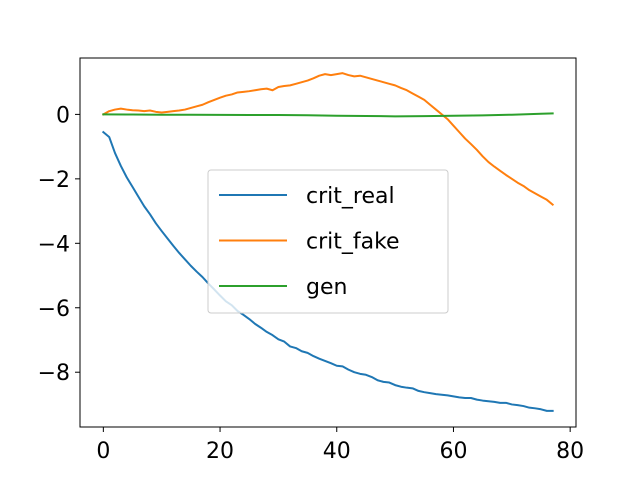 The width and height of the screenshot is (640, 480). I want to click on x-tick-label: 80, so click(570, 451).